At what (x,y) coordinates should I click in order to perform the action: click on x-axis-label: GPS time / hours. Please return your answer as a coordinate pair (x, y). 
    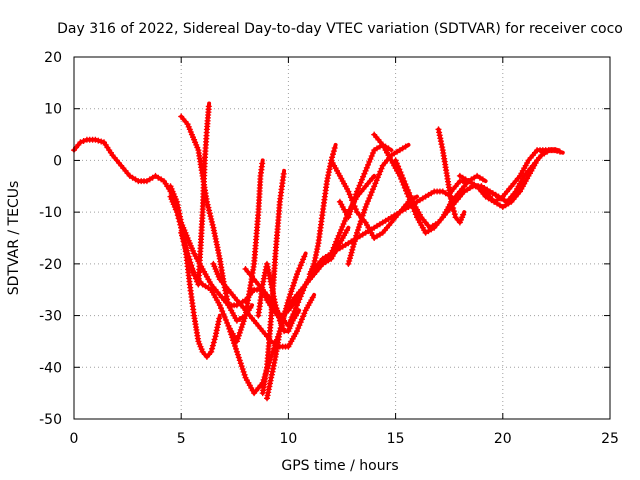
    Looking at the image, I should click on (339, 466).